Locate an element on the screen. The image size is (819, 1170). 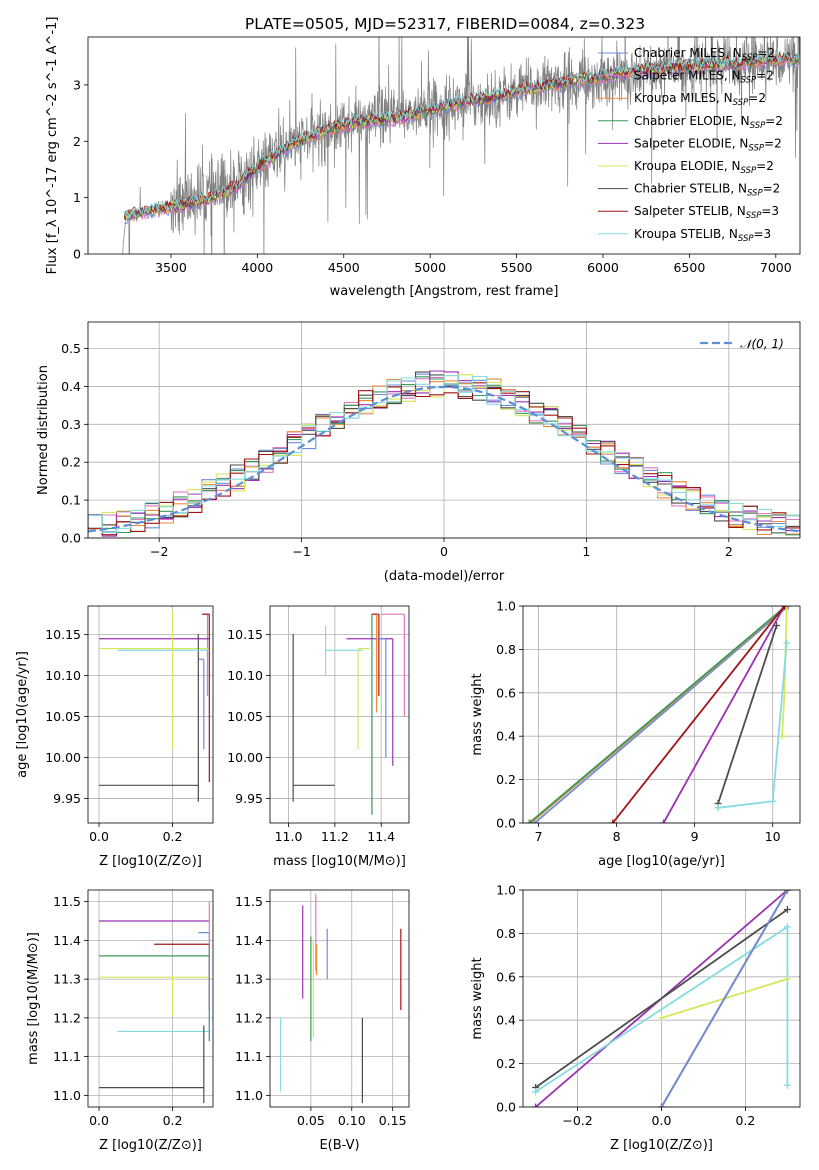
x-tick-label: 0.15 is located at coordinates (393, 1120).